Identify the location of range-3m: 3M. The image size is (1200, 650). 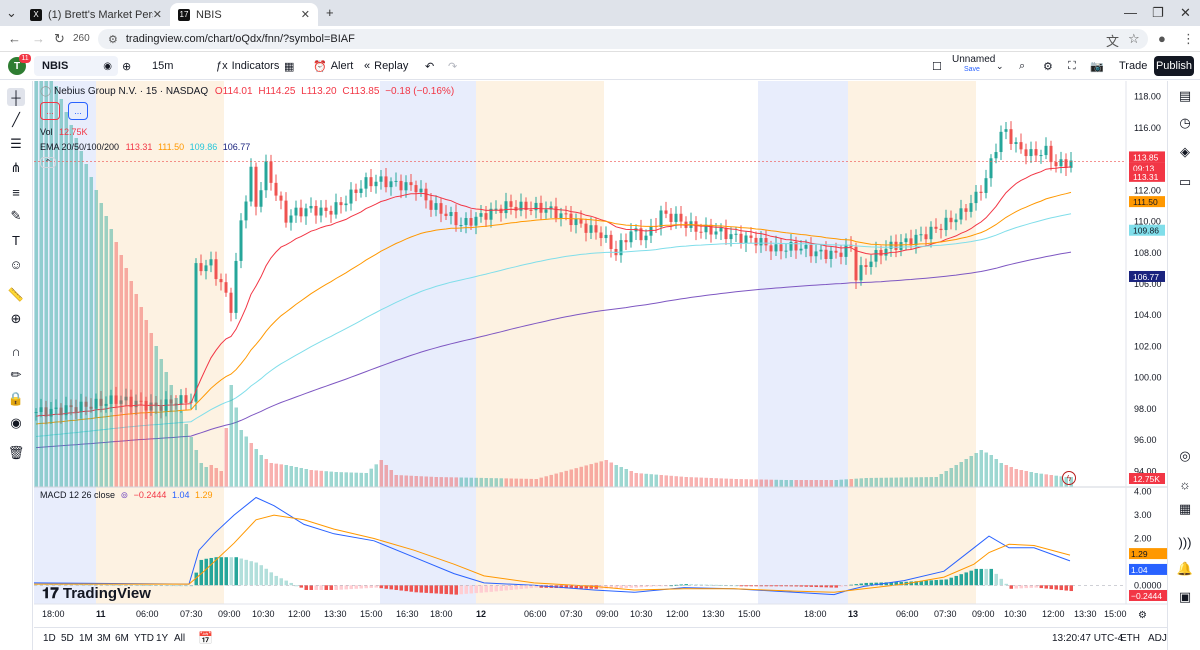
(104, 638).